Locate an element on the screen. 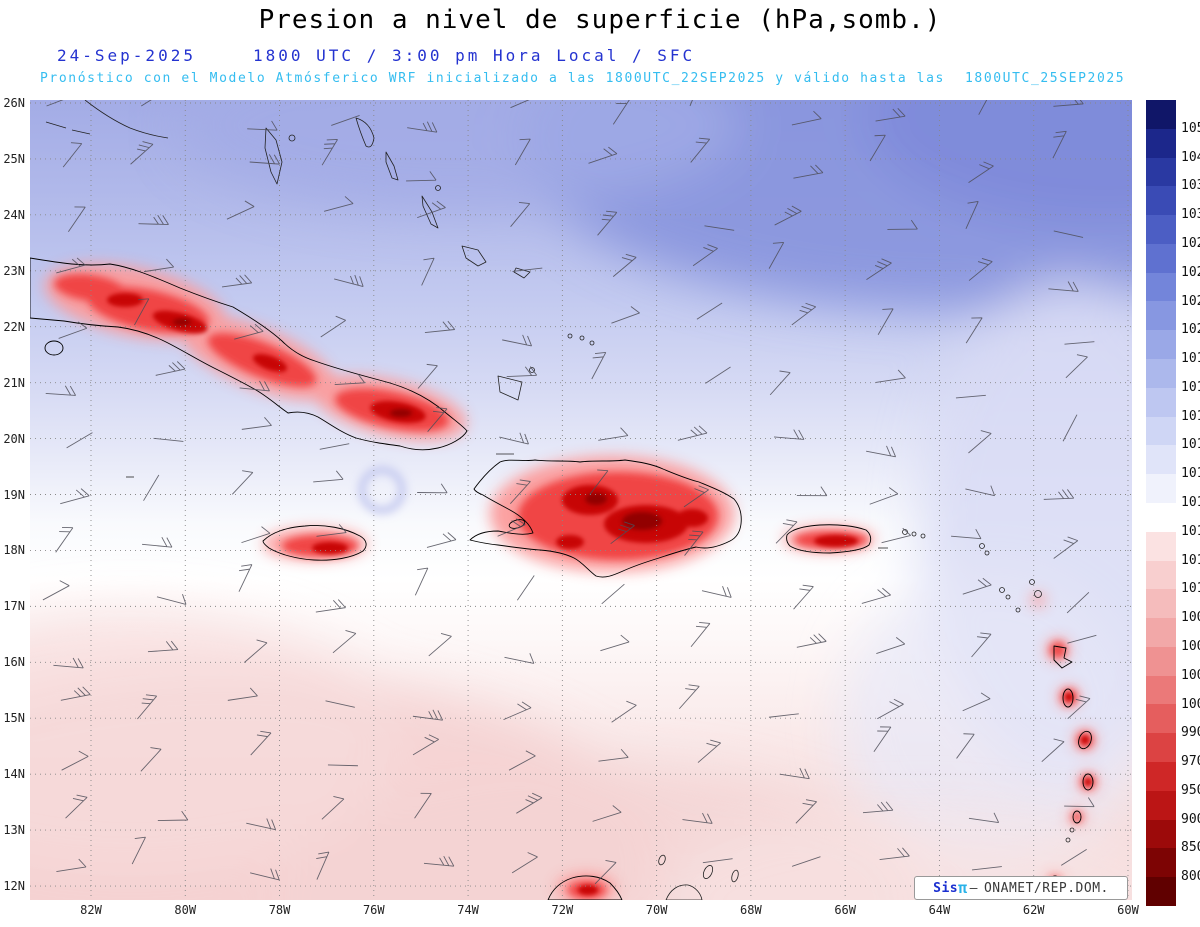 The image size is (1200, 927). lon-tick-label: 70W is located at coordinates (656, 910).